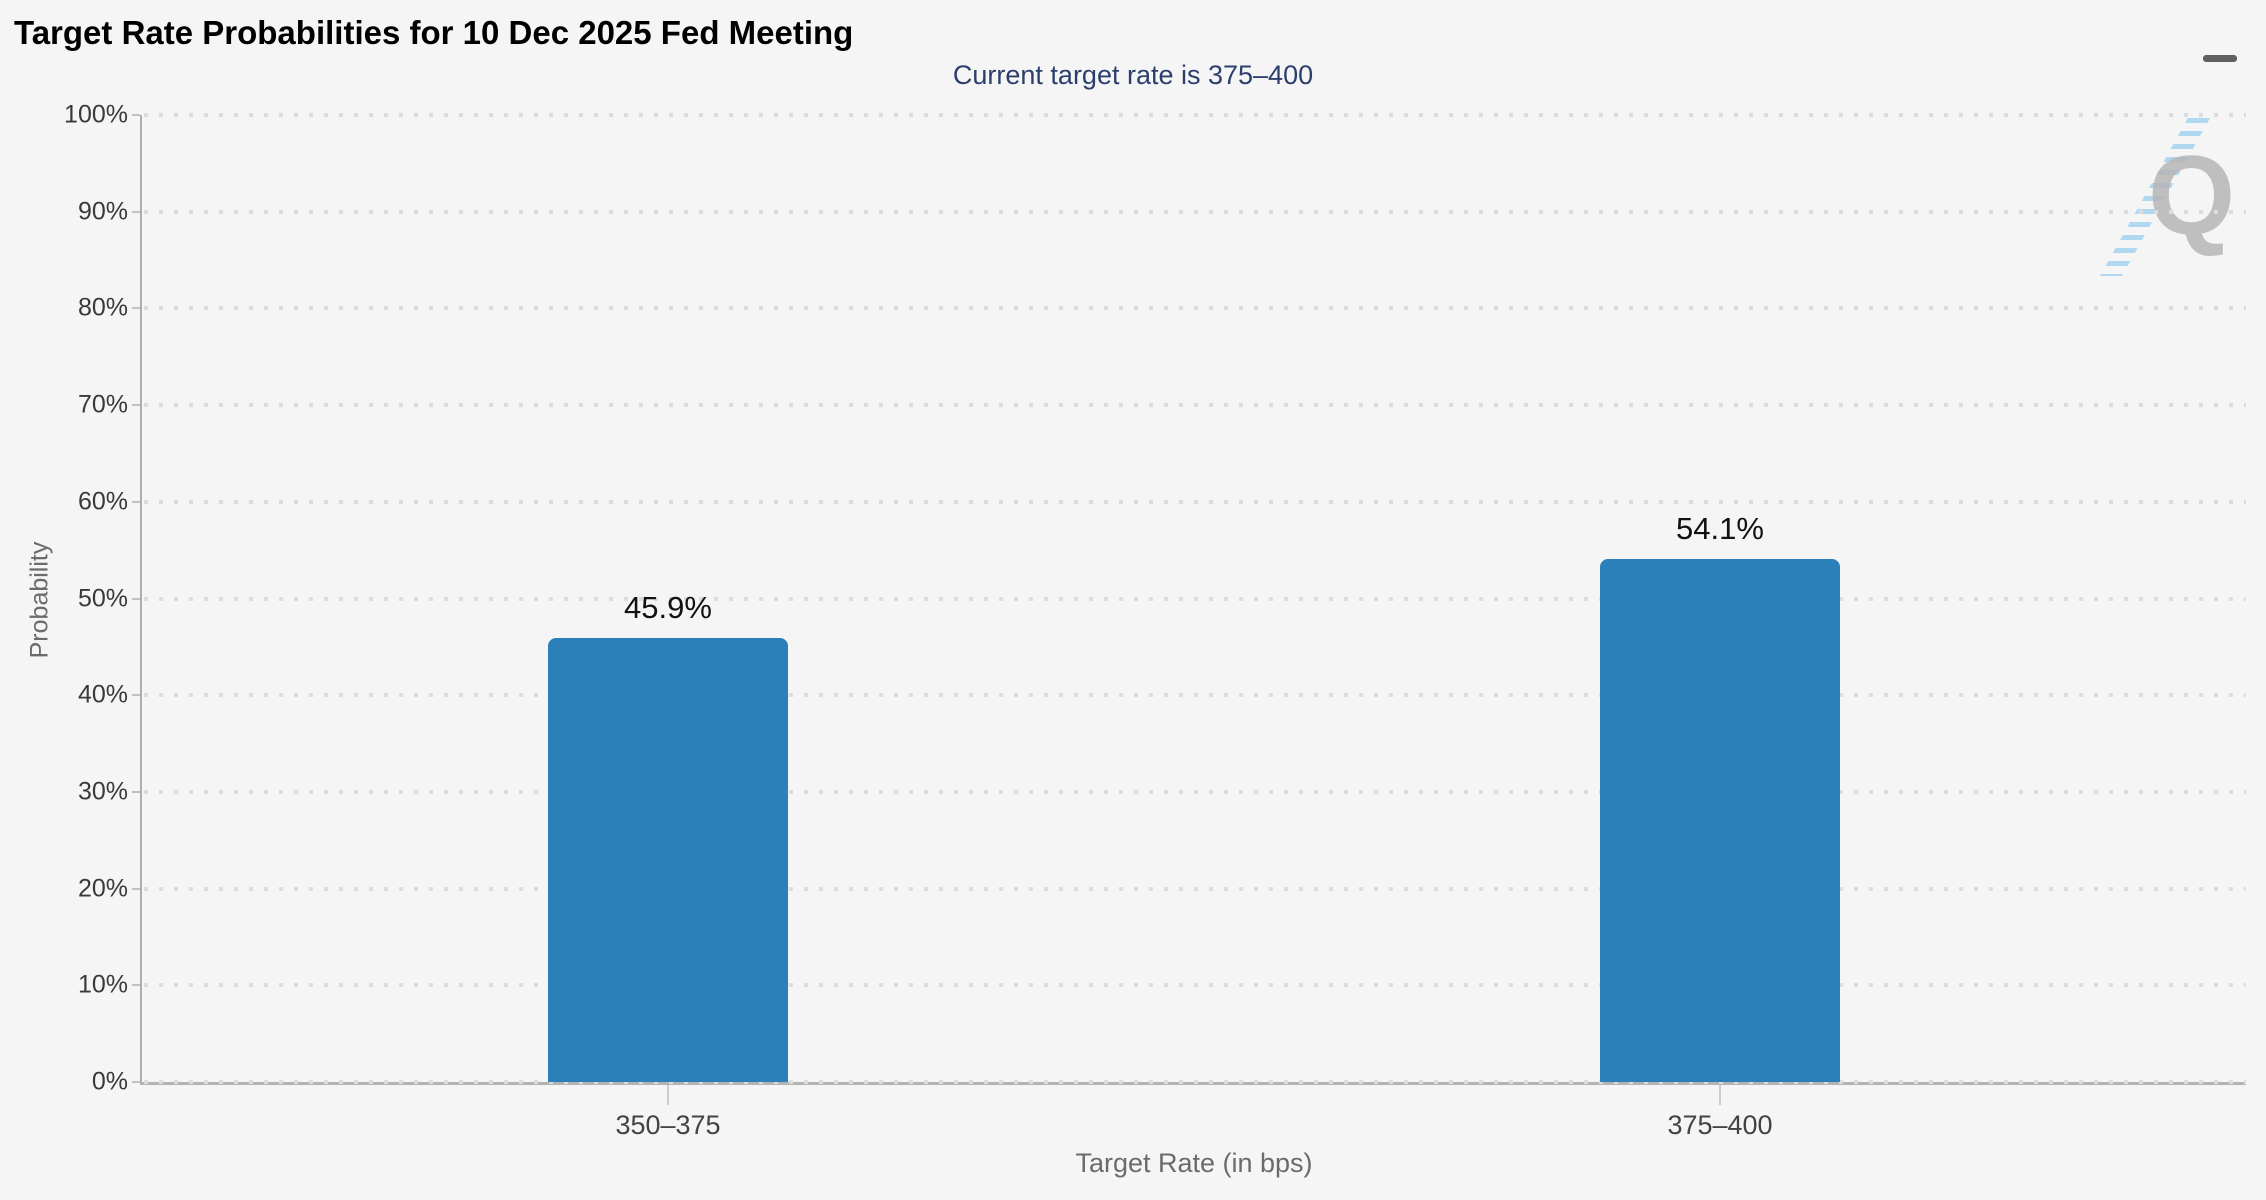 This screenshot has width=2266, height=1200. What do you see at coordinates (1195, 211) in the screenshot?
I see `gridline-90%` at bounding box center [1195, 211].